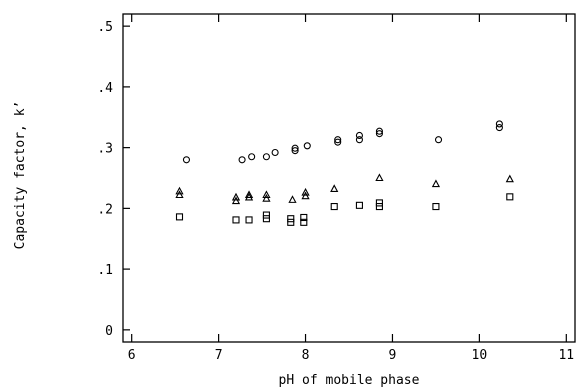 This screenshot has height=388, width=579. I want to click on x-tick-label: 11, so click(566, 355).